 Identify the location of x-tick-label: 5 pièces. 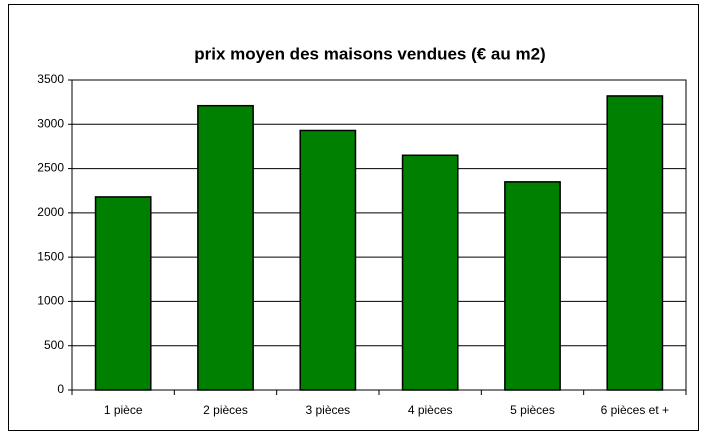
(532, 410).